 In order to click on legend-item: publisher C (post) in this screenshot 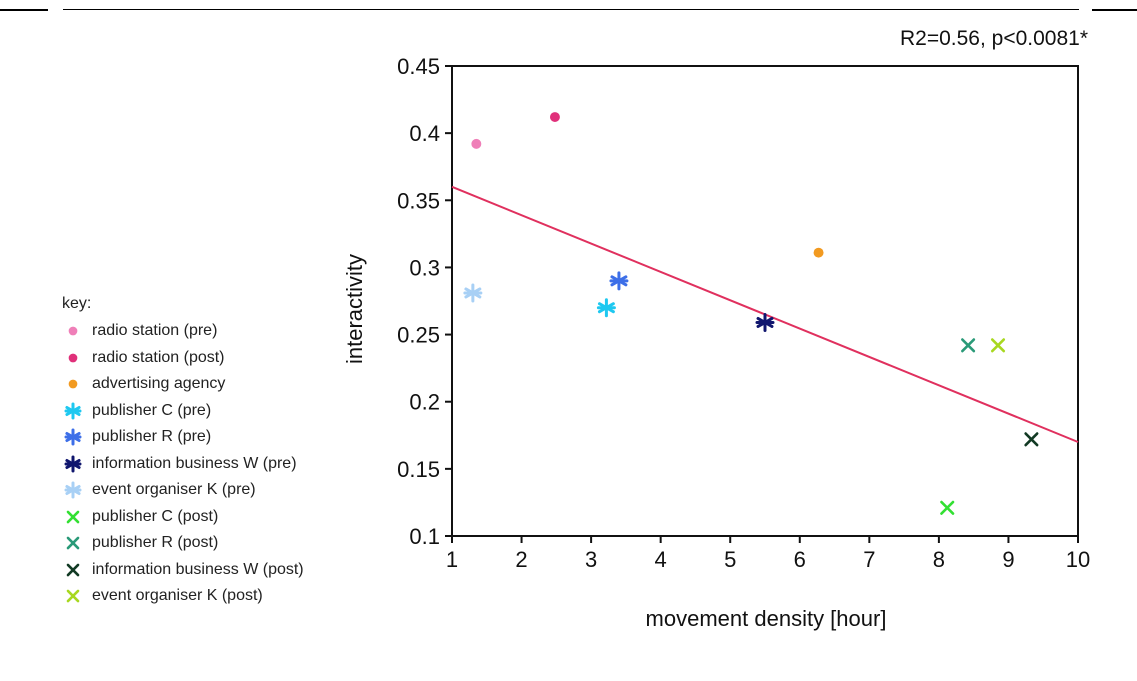, I will do `click(183, 517)`.